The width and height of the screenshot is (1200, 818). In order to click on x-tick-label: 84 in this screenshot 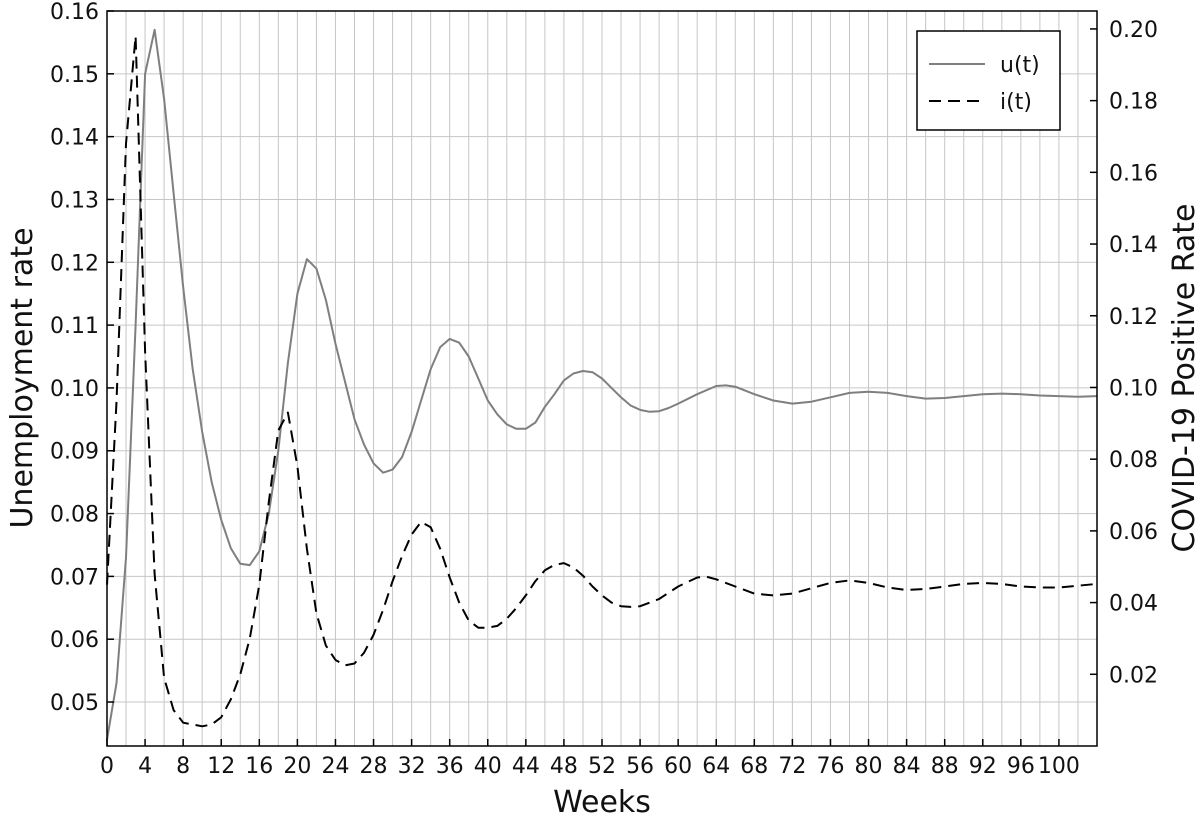, I will do `click(907, 766)`.